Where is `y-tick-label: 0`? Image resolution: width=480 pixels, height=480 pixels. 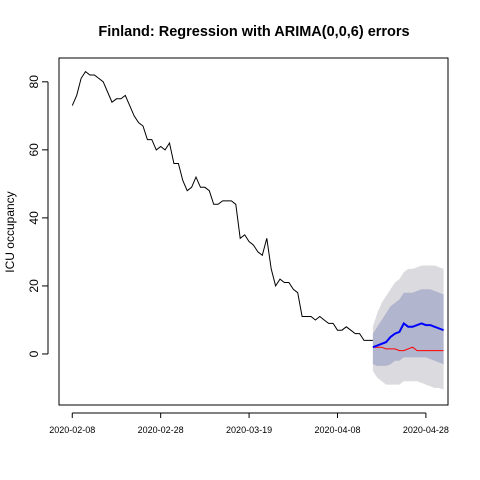
y-tick-label: 0 is located at coordinates (34, 353).